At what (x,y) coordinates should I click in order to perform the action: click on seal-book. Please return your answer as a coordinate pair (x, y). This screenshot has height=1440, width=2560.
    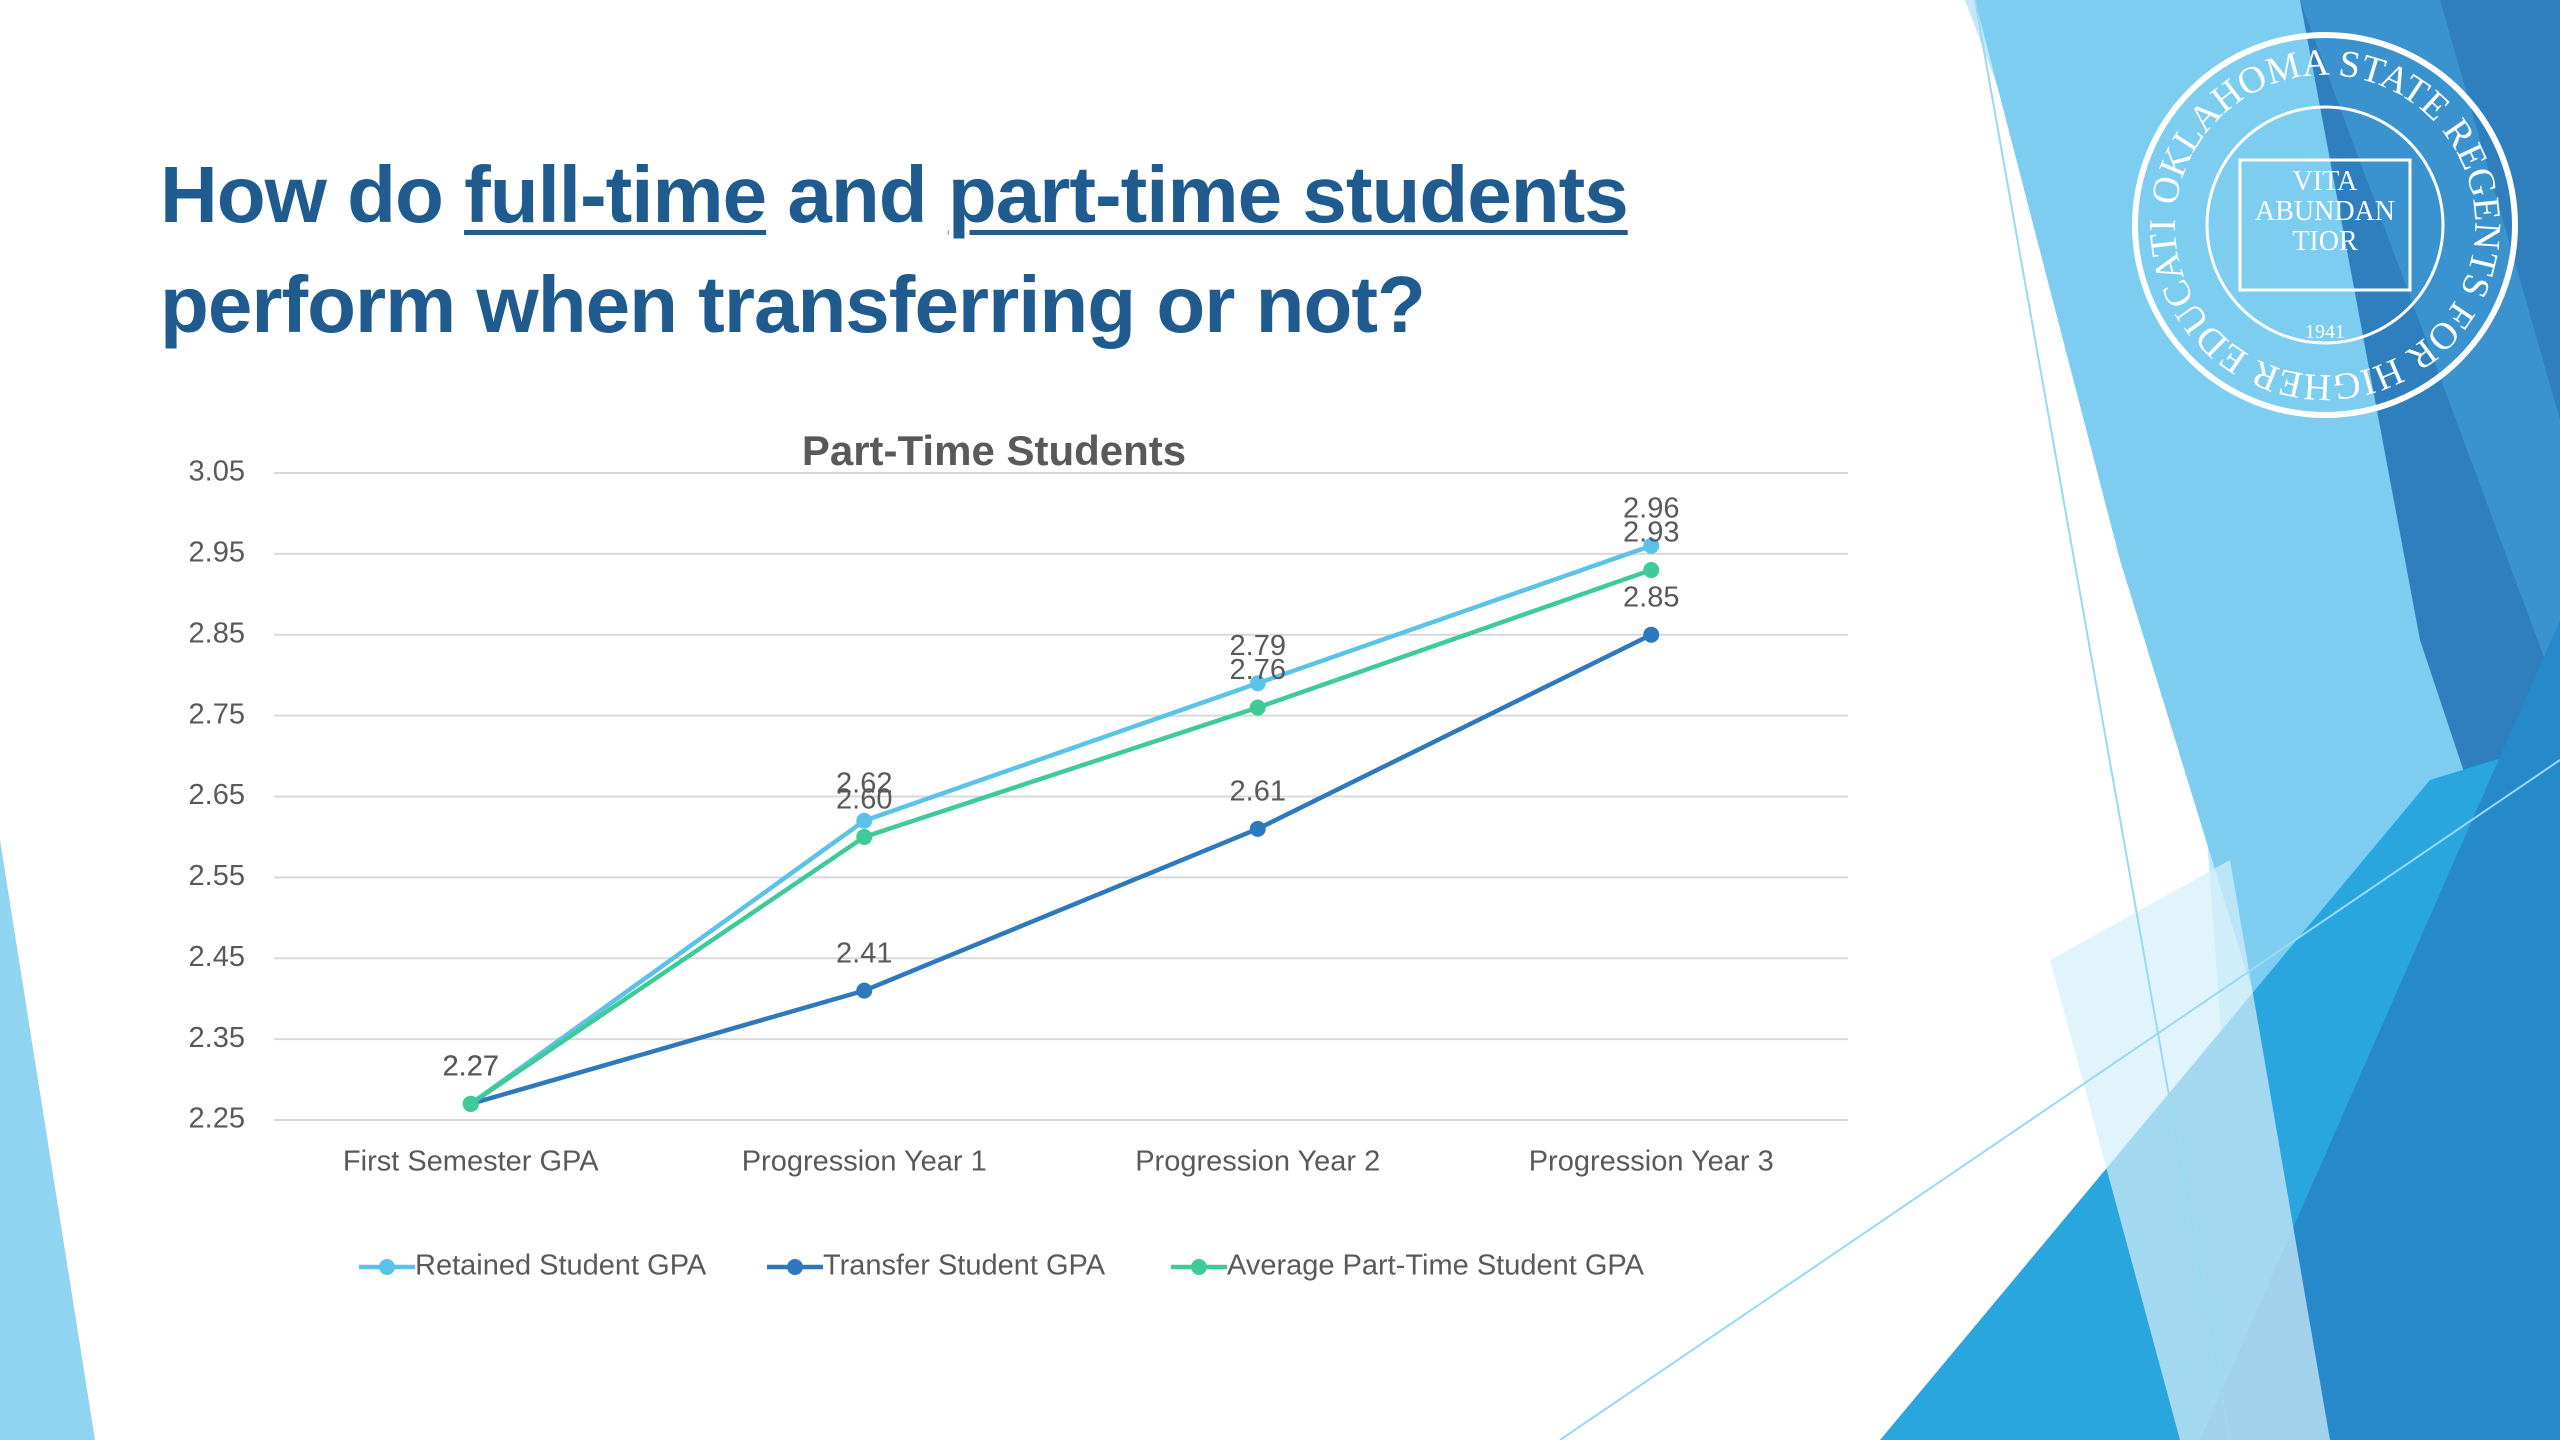
    Looking at the image, I should click on (2325, 225).